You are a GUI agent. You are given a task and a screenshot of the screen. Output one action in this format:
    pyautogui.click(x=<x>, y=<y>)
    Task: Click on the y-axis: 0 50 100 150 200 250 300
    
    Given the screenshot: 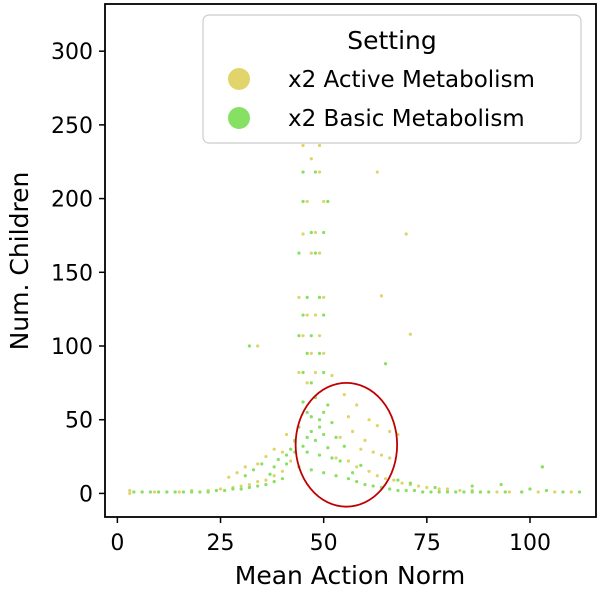 What is the action you would take?
    pyautogui.click(x=78, y=273)
    